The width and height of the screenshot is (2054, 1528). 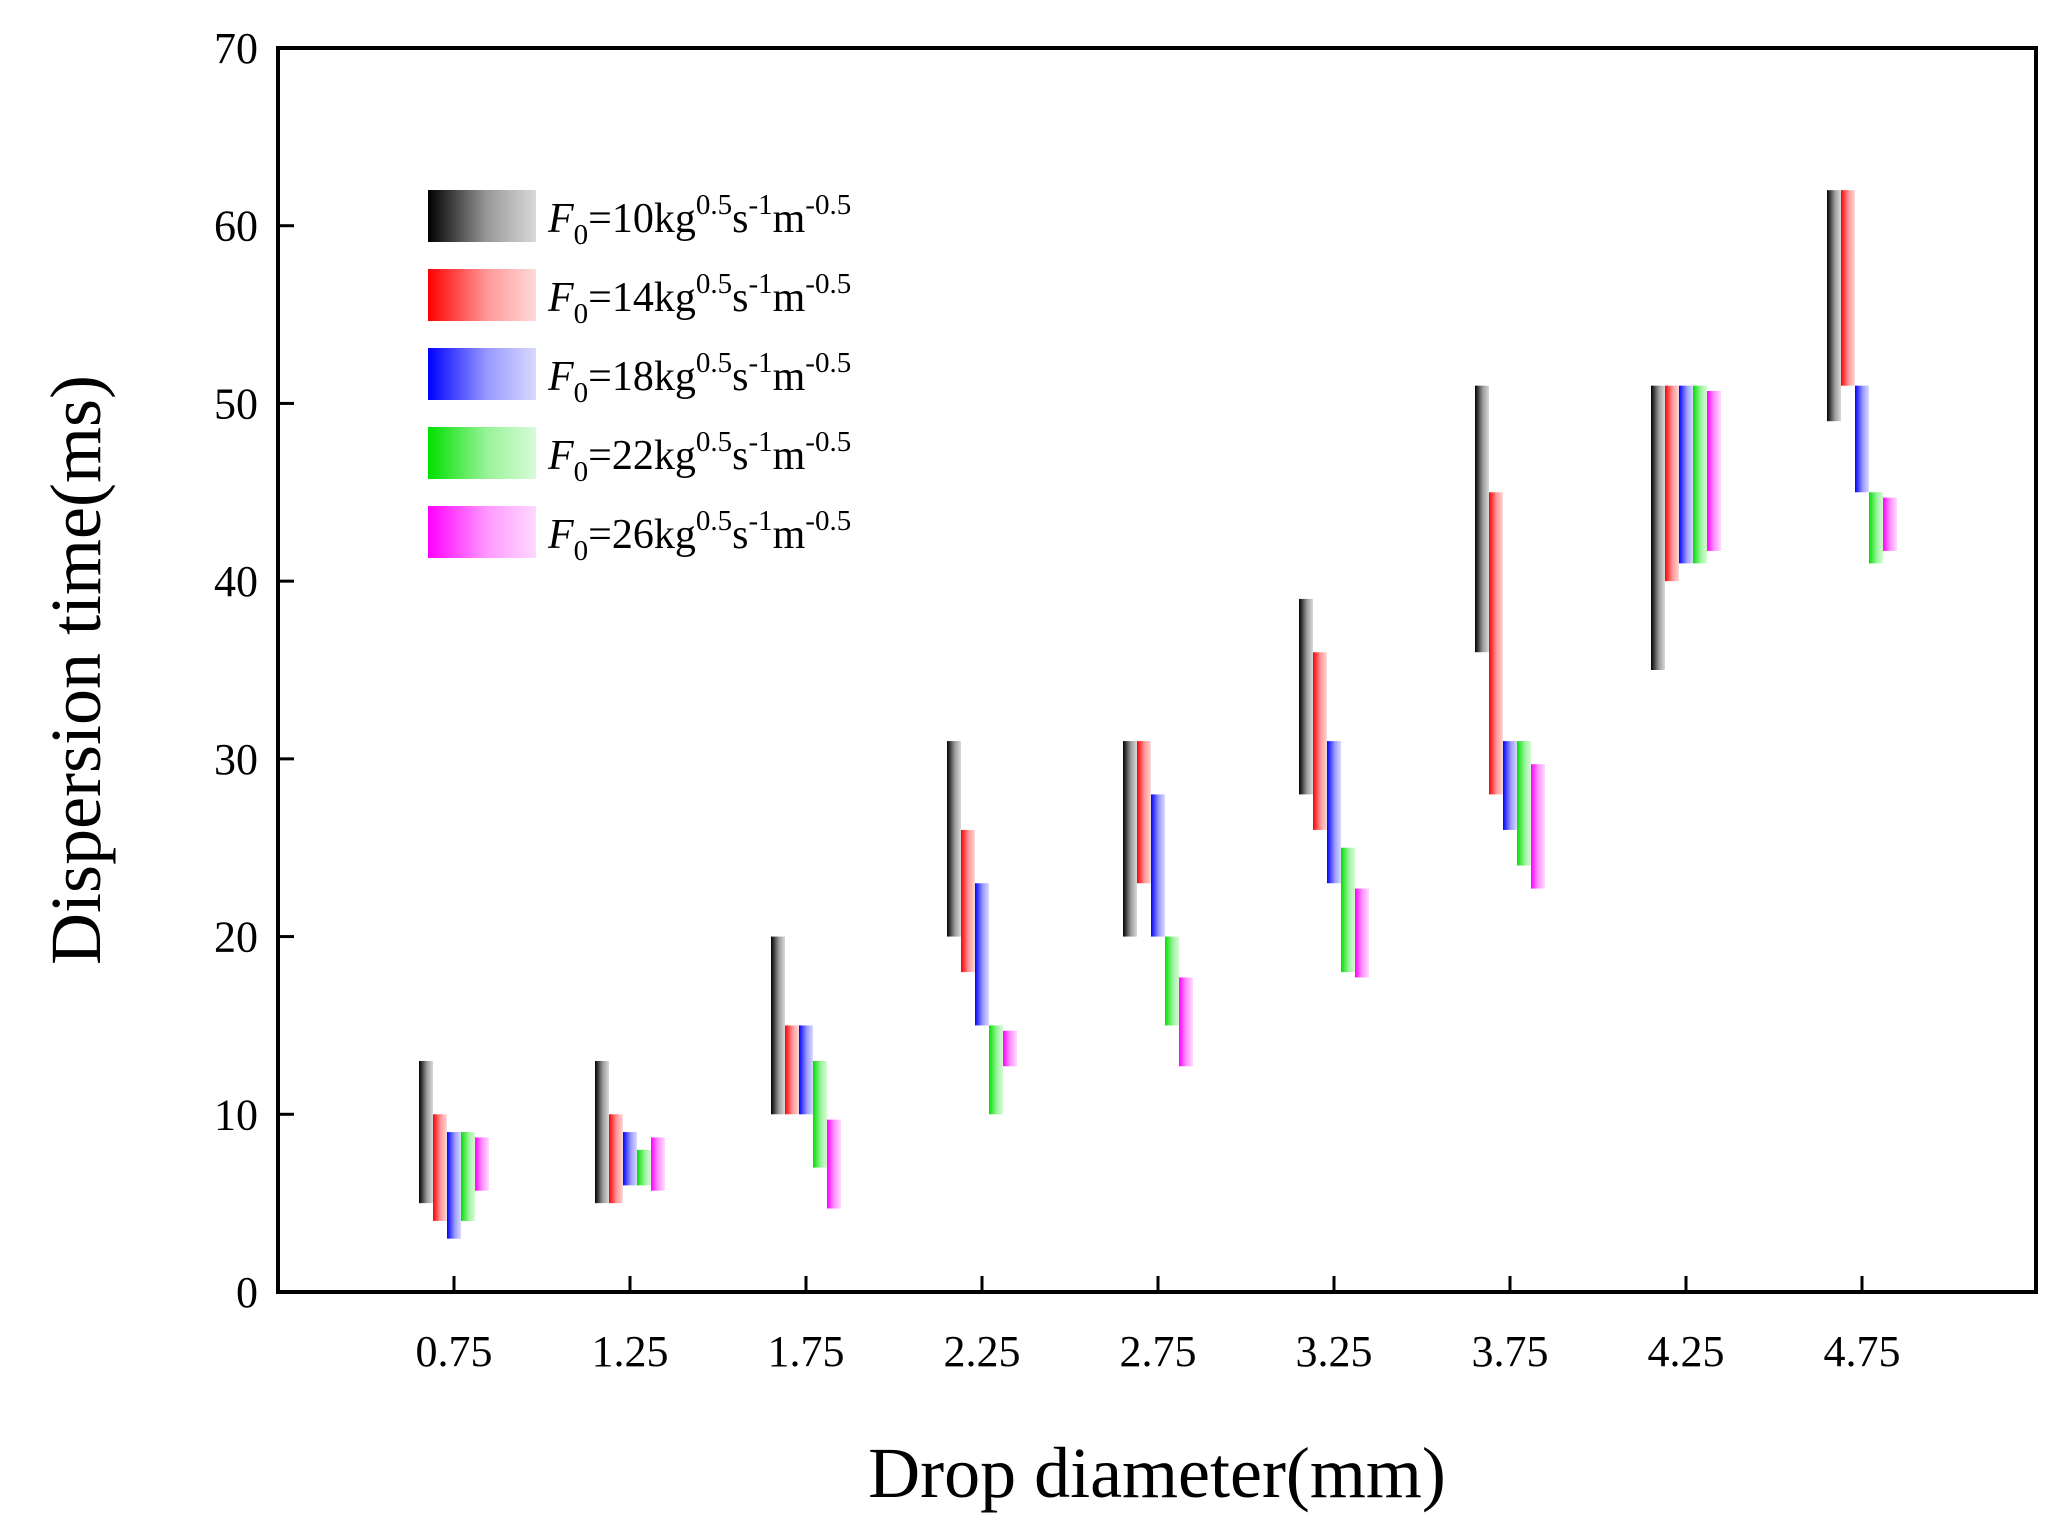 What do you see at coordinates (699, 299) in the screenshot?
I see `legend-label: F0=14kg0.5s-1m-0.5` at bounding box center [699, 299].